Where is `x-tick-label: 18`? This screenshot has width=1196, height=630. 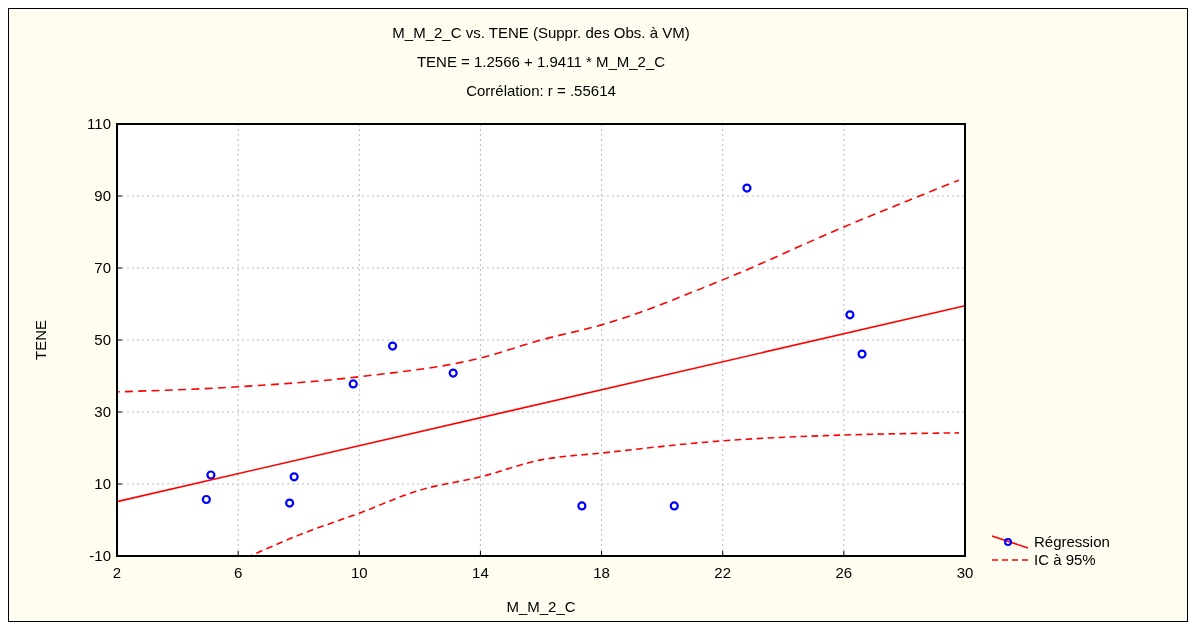
x-tick-label: 18 is located at coordinates (601, 572).